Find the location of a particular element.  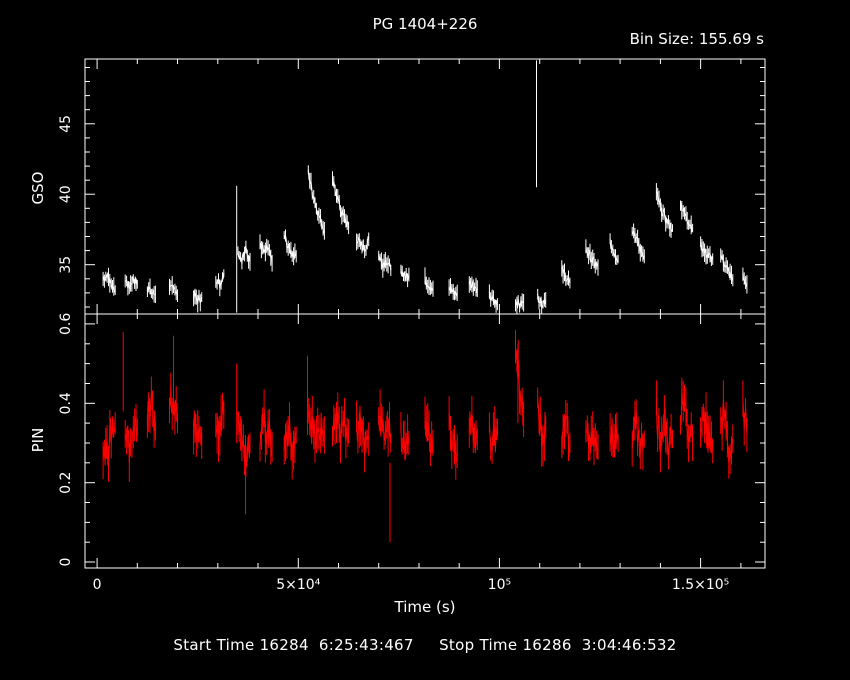

stop-time: Stop Time 16286 3:04:46:532 is located at coordinates (558, 645).